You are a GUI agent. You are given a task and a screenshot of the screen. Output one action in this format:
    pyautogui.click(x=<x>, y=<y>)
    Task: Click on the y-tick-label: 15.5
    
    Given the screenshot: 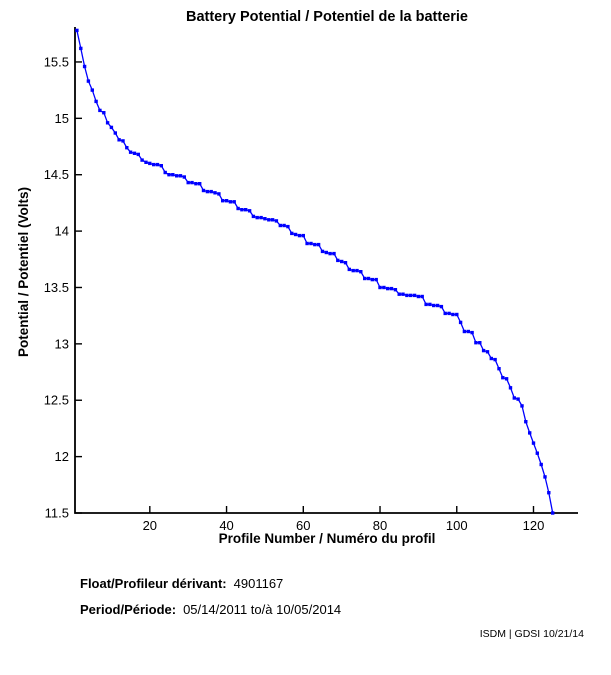 What is the action you would take?
    pyautogui.click(x=56, y=61)
    